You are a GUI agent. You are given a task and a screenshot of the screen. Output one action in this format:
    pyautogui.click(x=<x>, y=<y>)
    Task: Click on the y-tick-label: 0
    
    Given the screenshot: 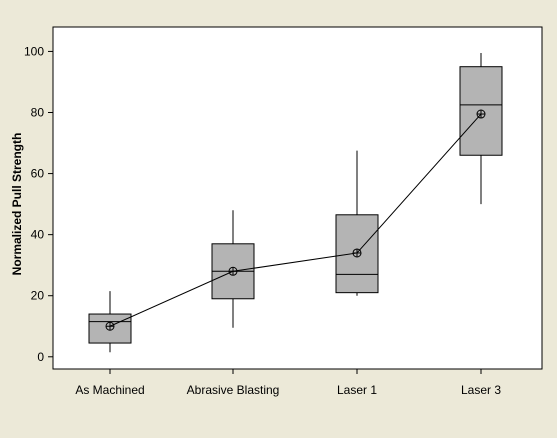 What is the action you would take?
    pyautogui.click(x=40, y=357)
    